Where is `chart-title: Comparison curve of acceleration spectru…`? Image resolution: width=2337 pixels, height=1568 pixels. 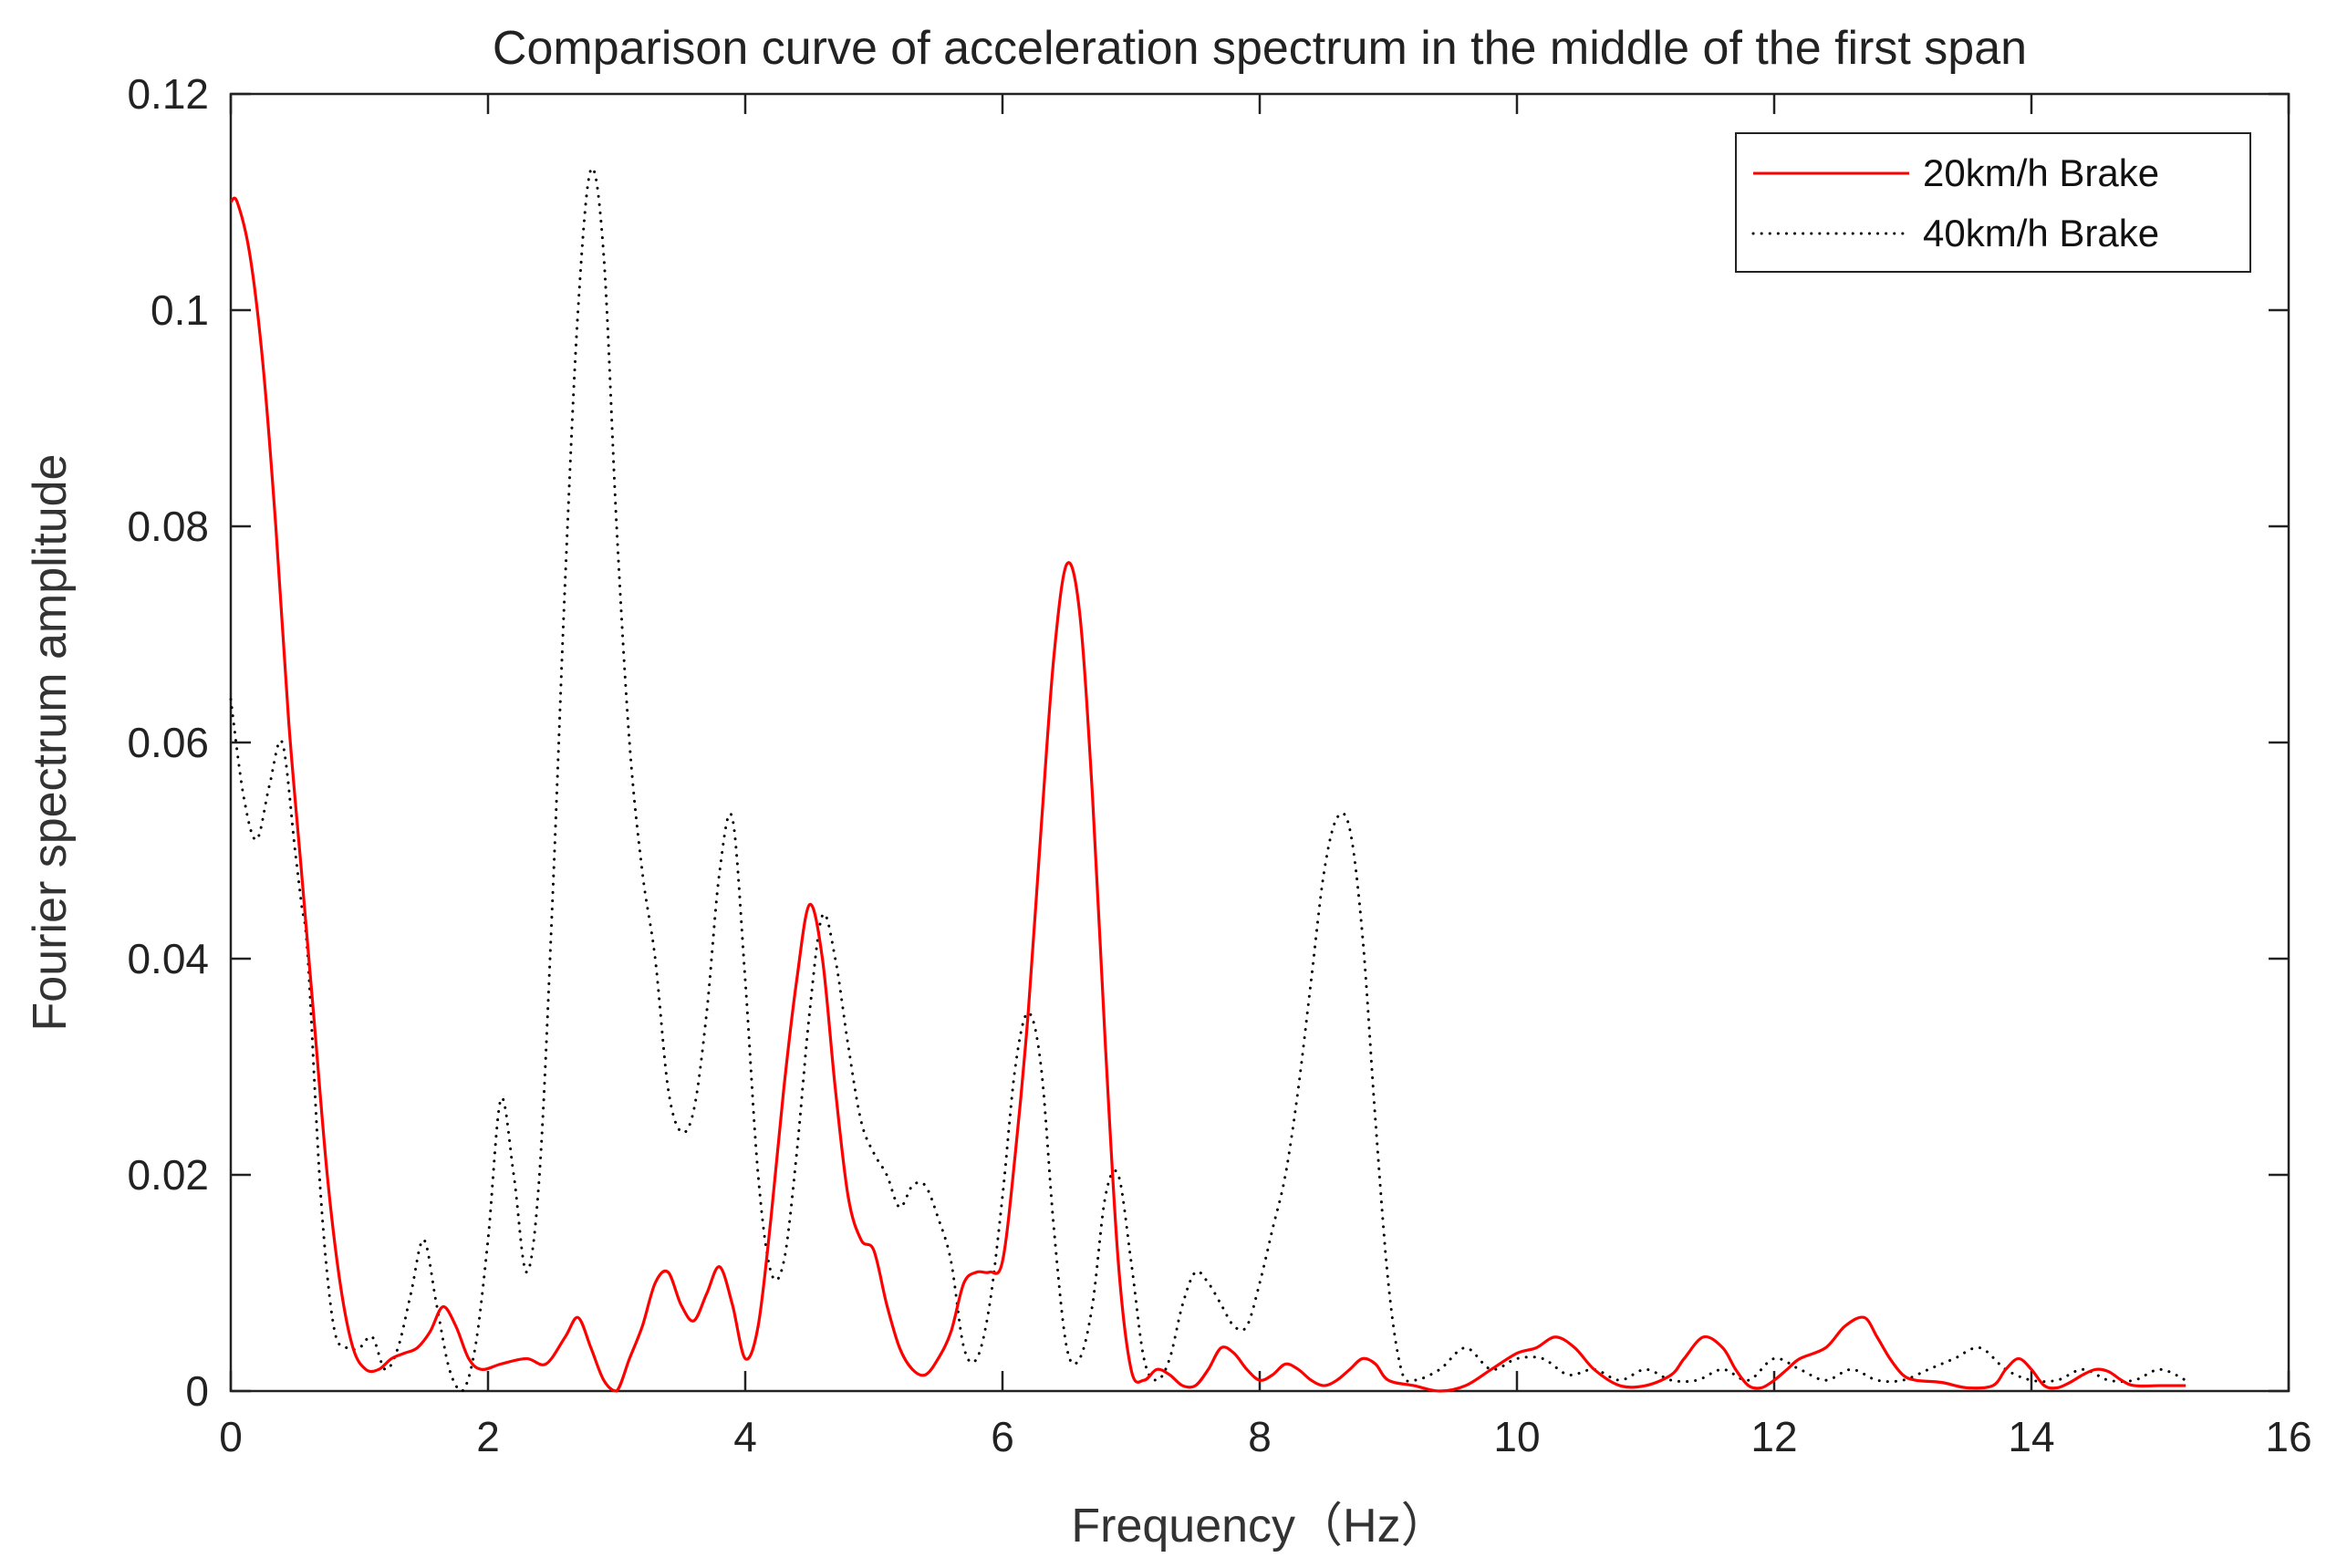
chart-title: Comparison curve of acceleration spectru… is located at coordinates (1260, 49).